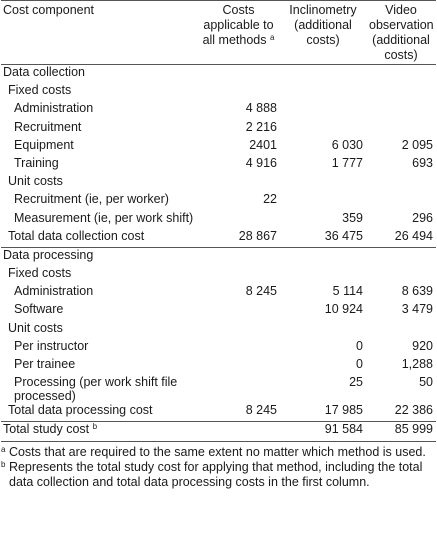 Image resolution: width=437 pixels, height=546 pixels. I want to click on cell-inclinometry: 6 030, so click(347, 144).